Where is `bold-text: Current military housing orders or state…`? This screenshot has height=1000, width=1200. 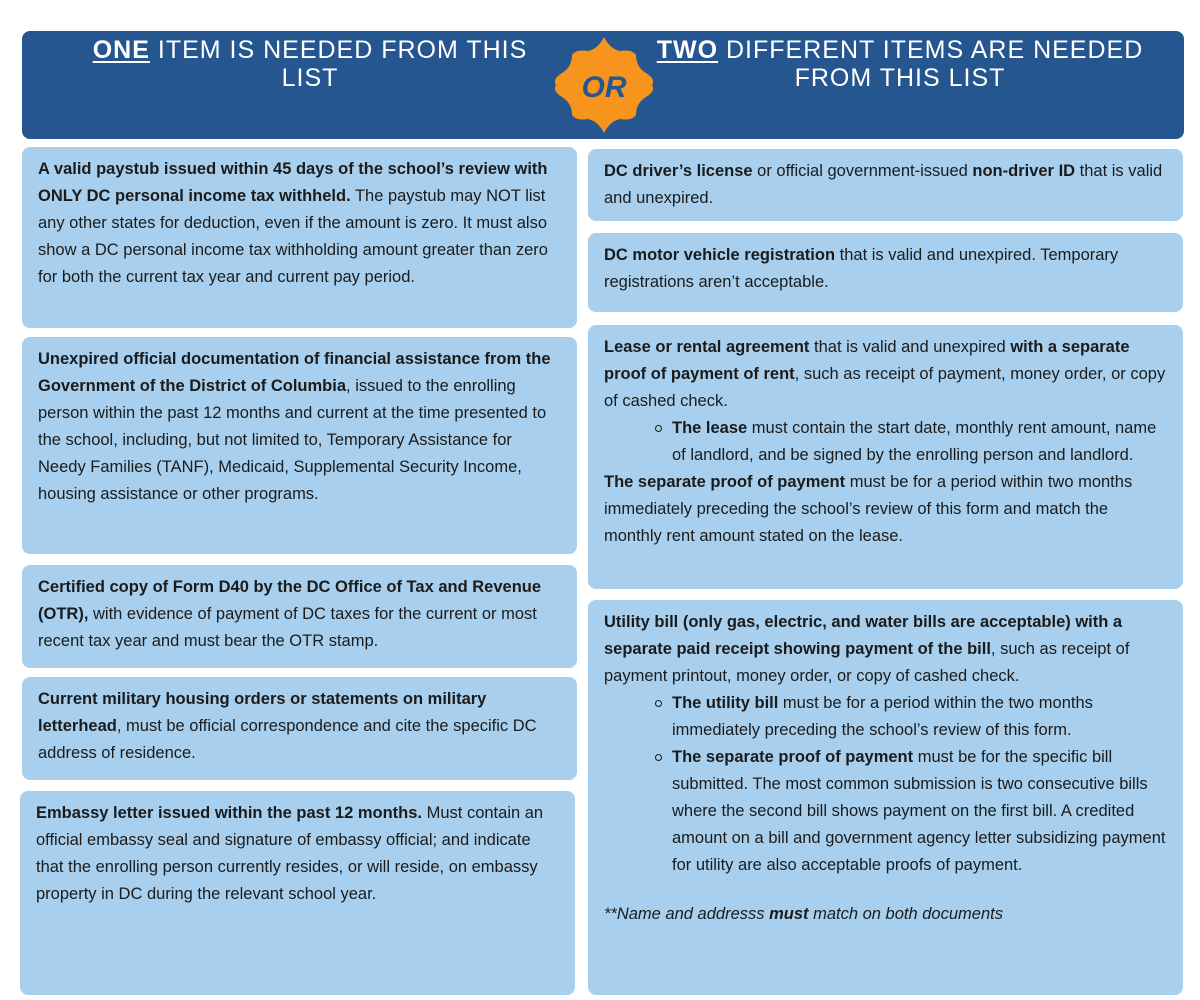
bold-text: Current military housing orders or state… is located at coordinates (262, 712).